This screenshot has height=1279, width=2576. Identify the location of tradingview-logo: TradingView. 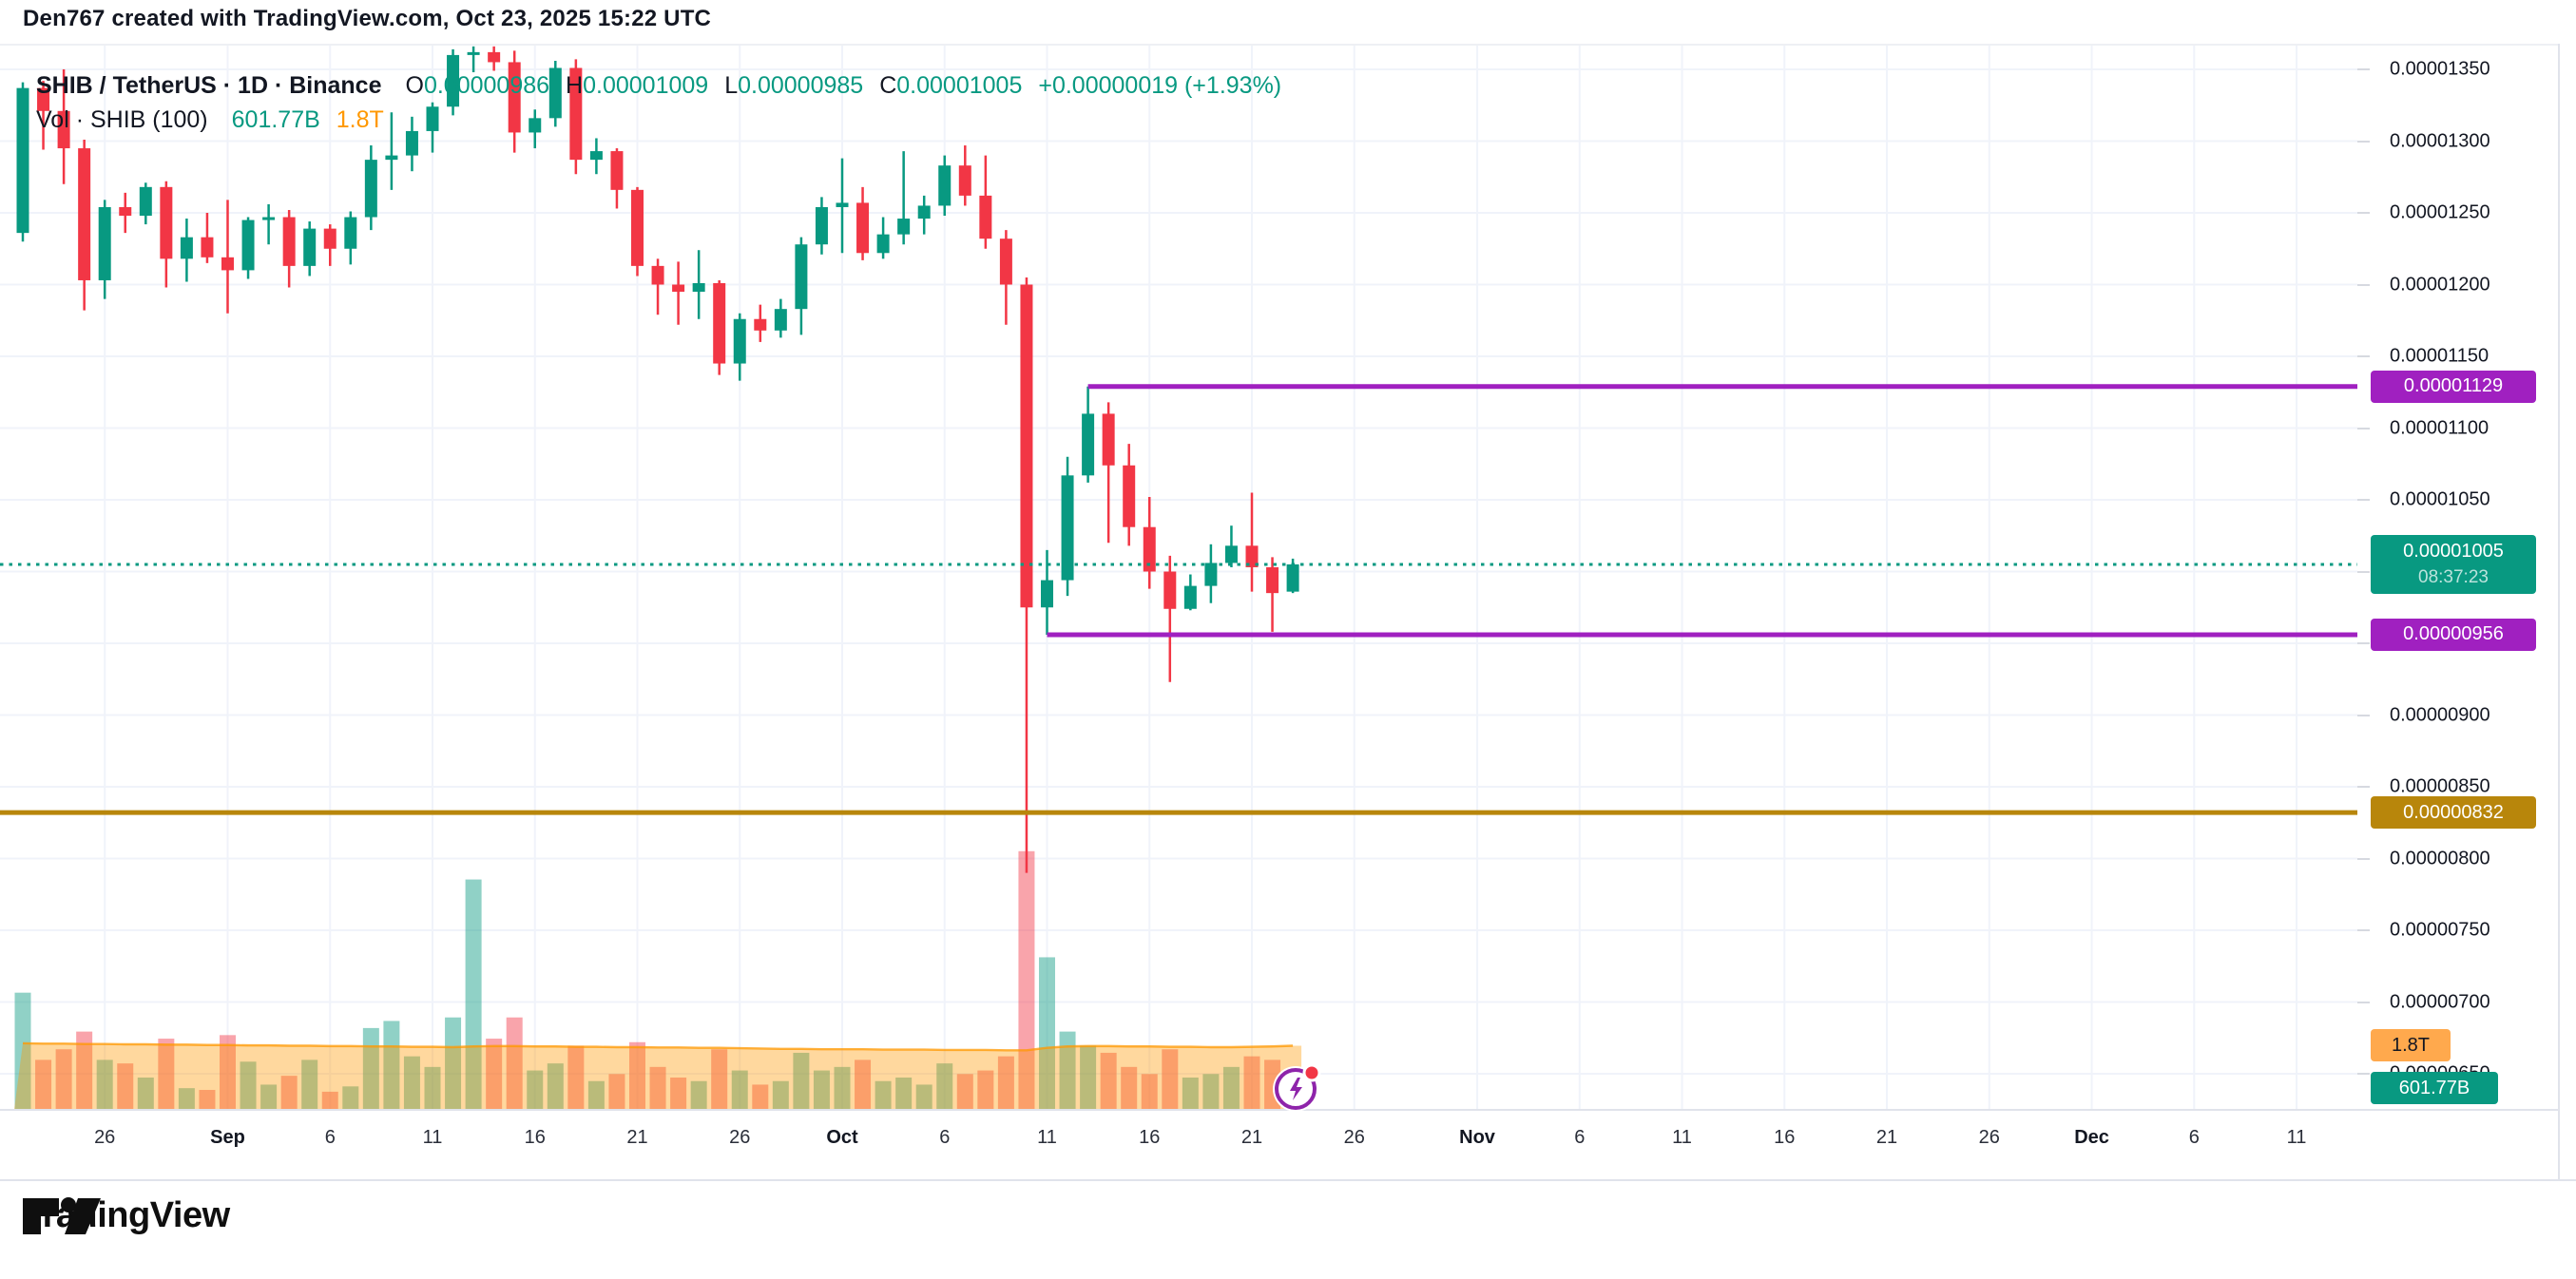
(126, 1215).